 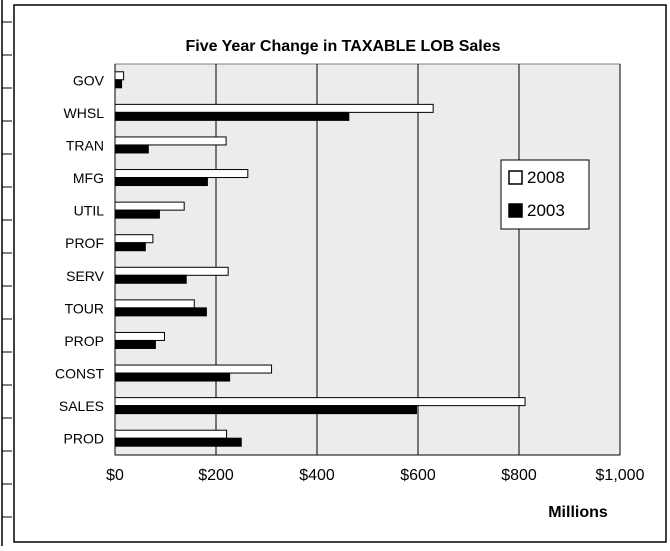 I want to click on bar-2008-gov, so click(x=119, y=76).